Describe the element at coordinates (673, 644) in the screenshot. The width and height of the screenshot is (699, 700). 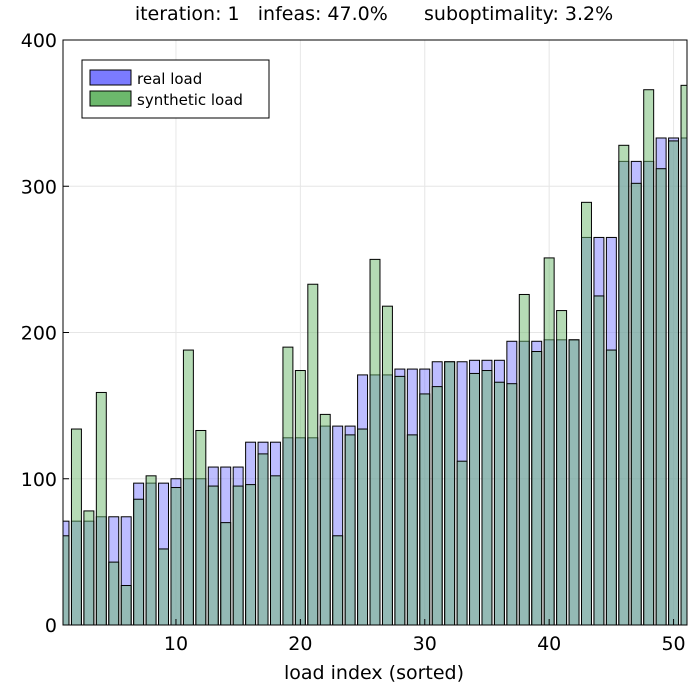
I see `x-tick-label: 50` at that location.